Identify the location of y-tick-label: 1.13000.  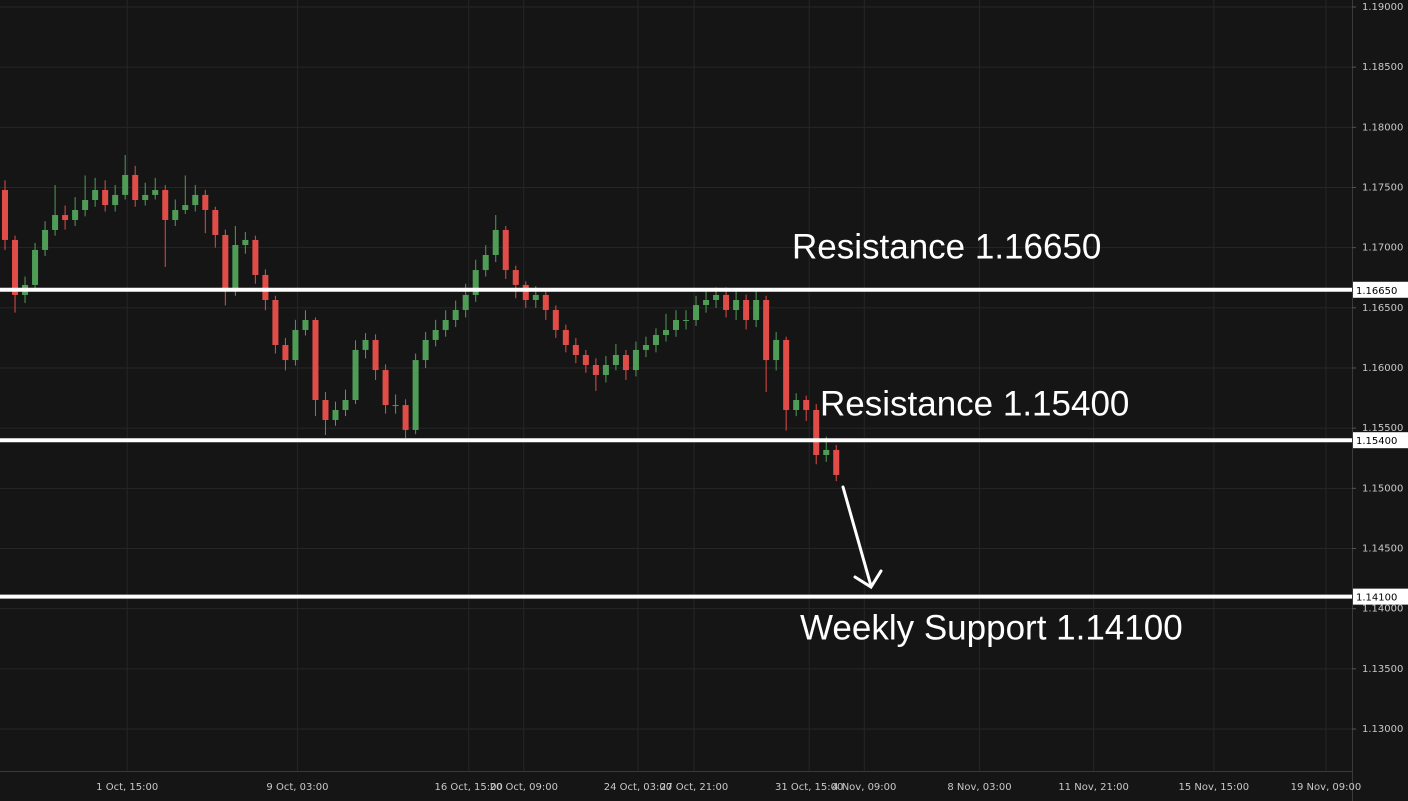
(1382, 729).